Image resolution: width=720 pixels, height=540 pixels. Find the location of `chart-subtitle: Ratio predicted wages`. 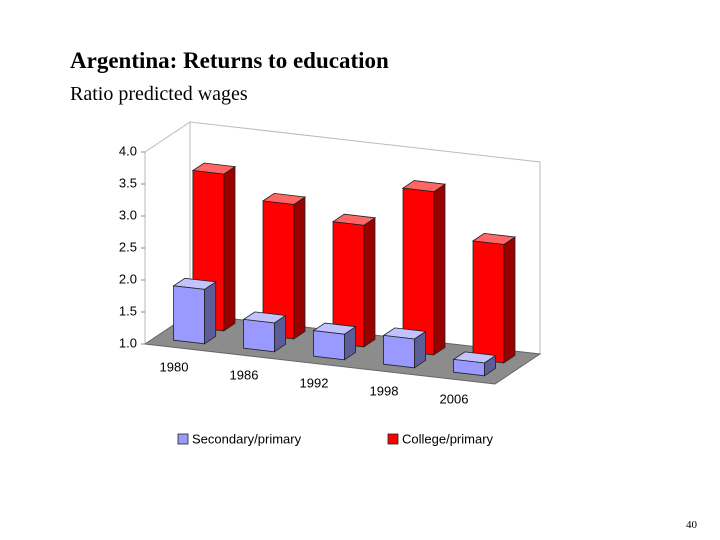

chart-subtitle: Ratio predicted wages is located at coordinates (159, 94).